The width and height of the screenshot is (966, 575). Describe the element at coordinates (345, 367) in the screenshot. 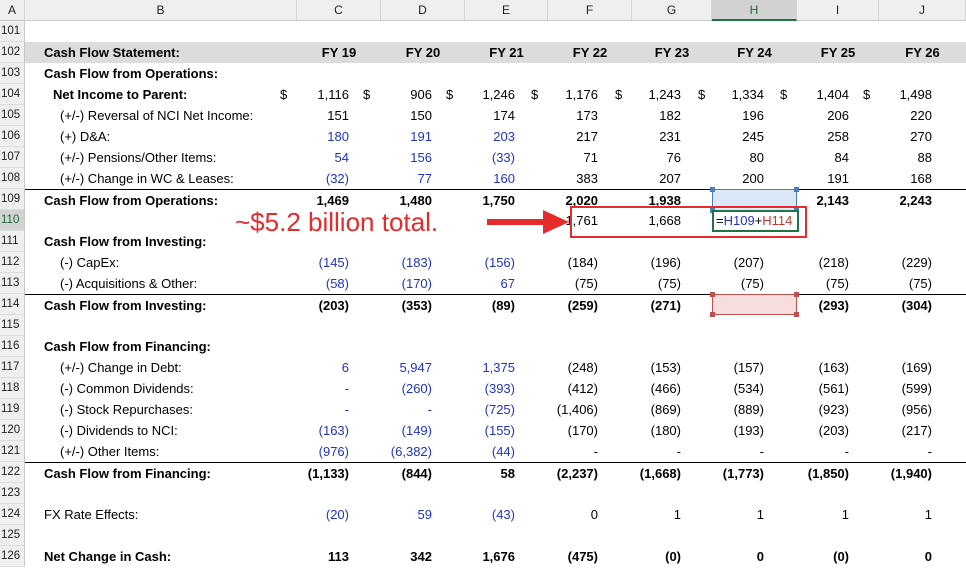

I see `value-cell: 6` at that location.